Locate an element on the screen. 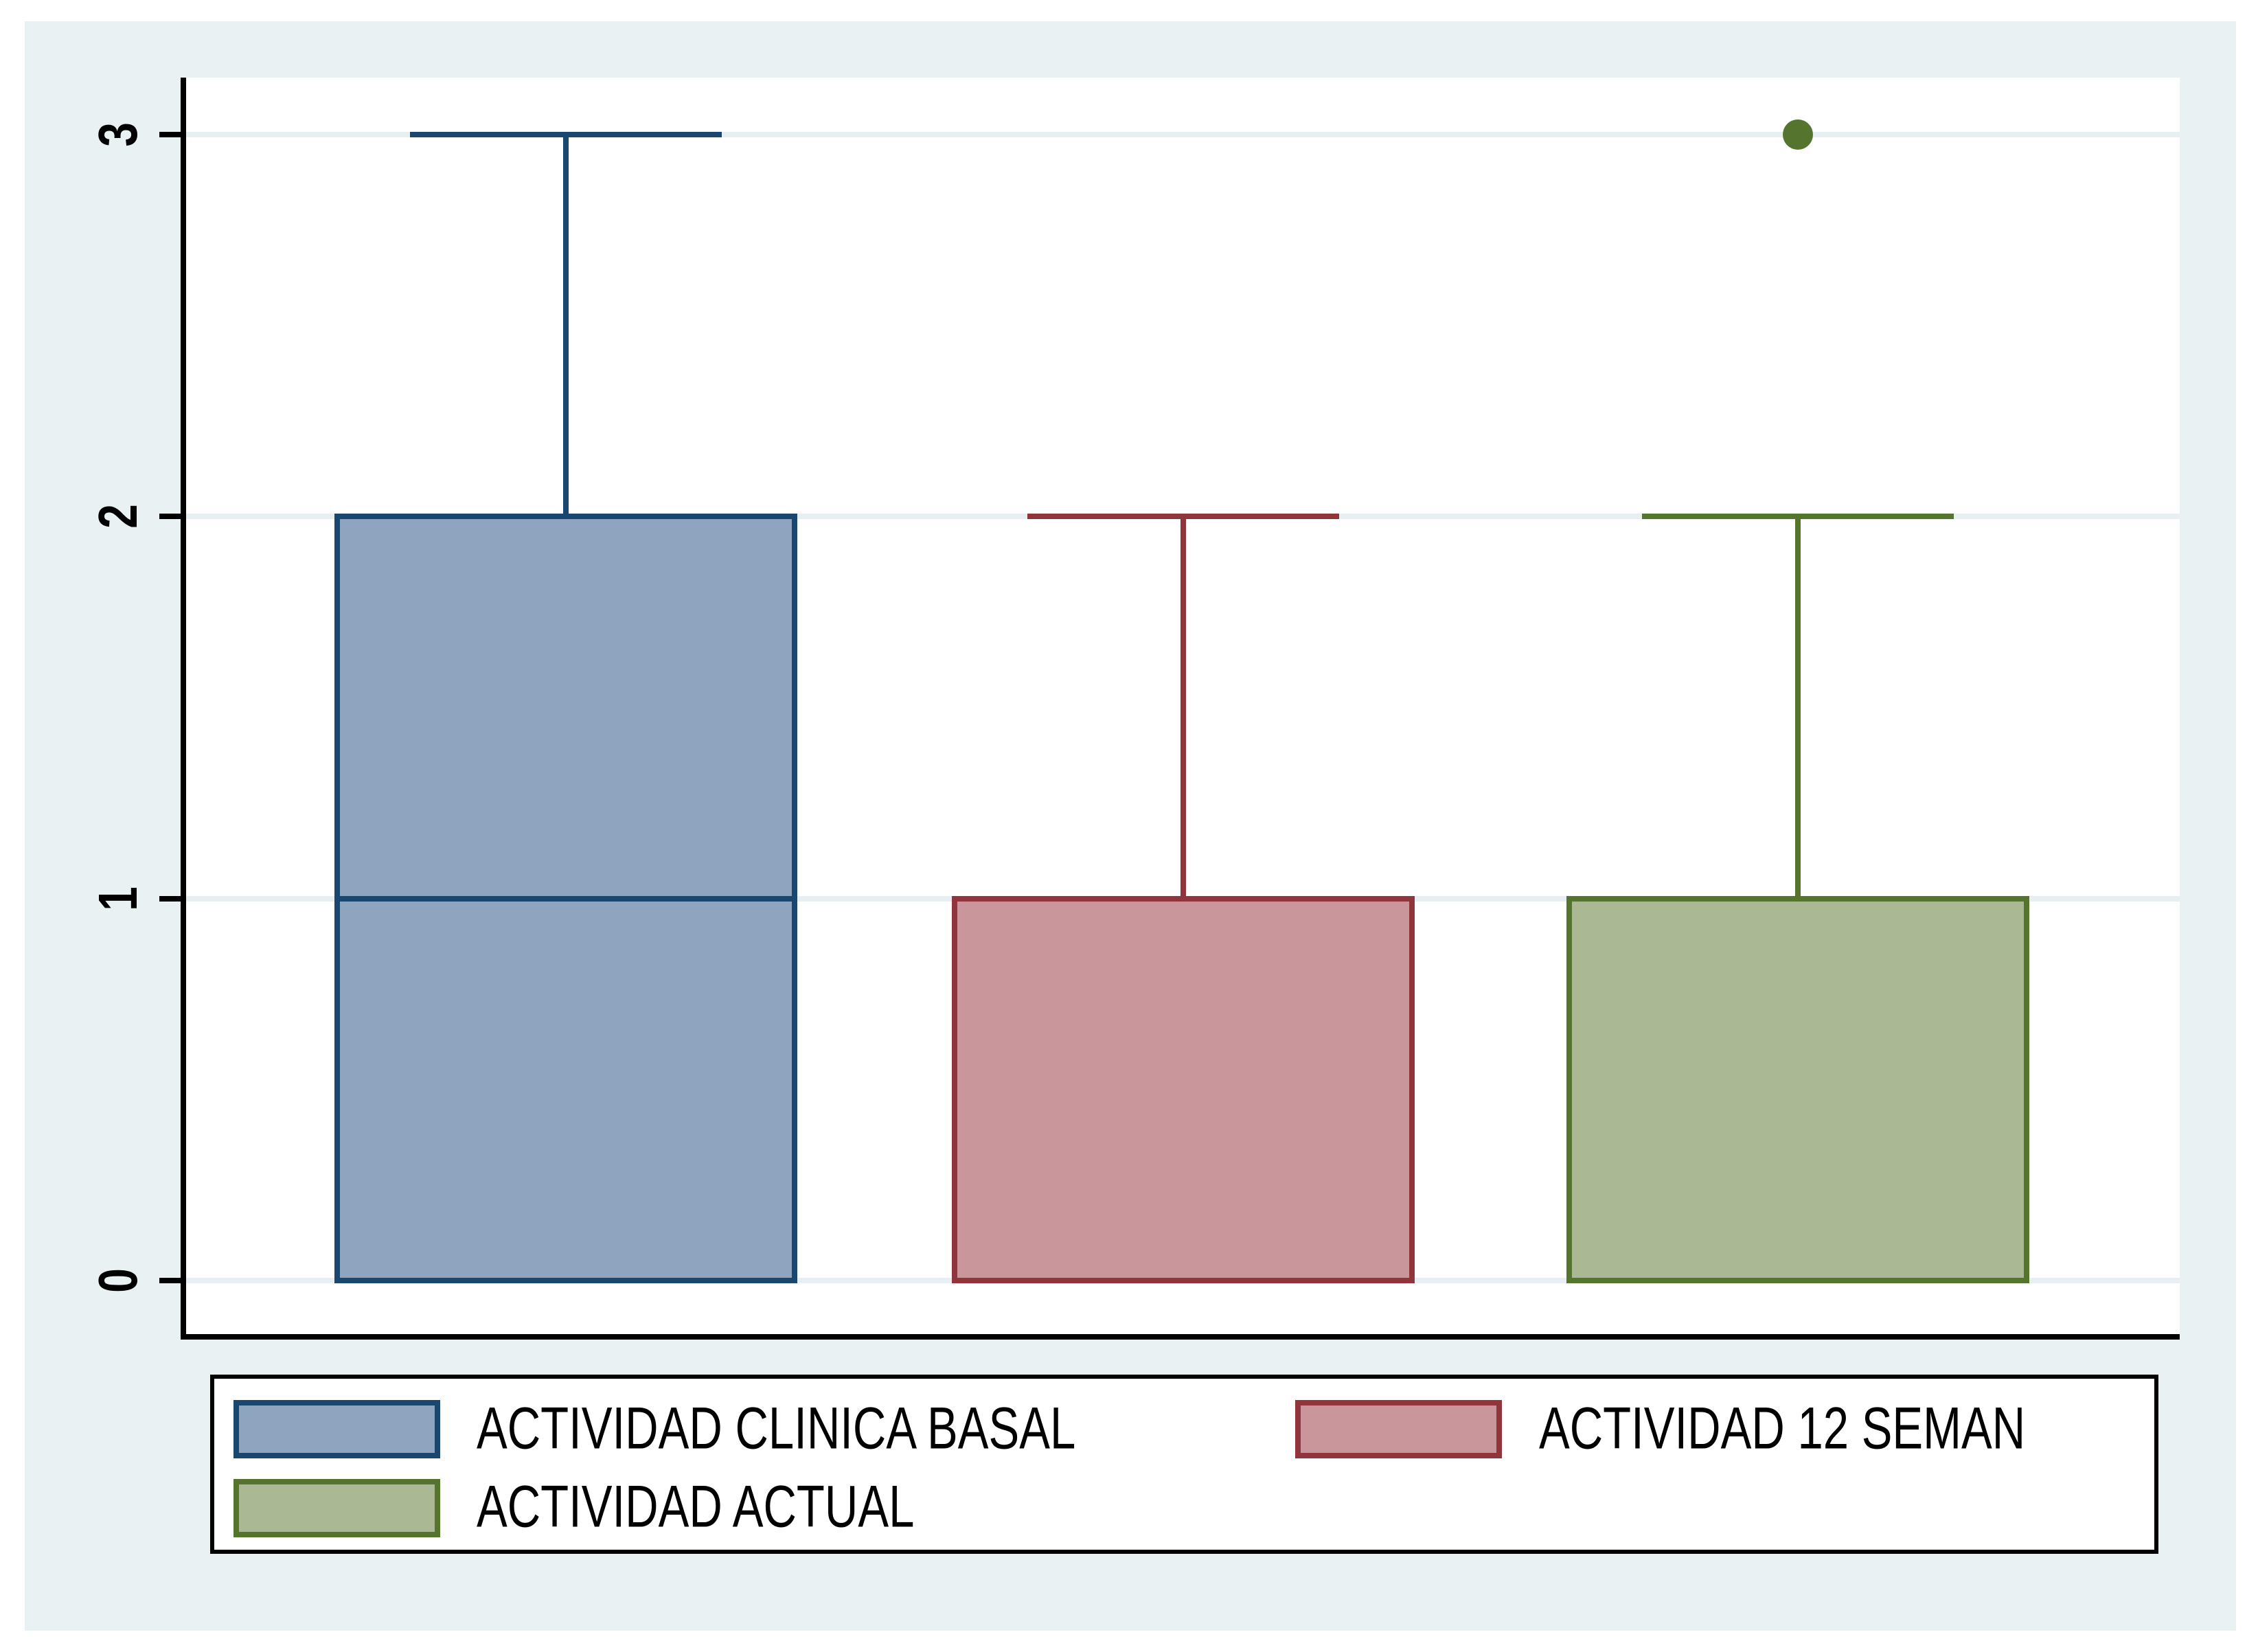 The width and height of the screenshot is (2258, 1652). legend-label: ACTIVIDAD ACTUAL is located at coordinates (696, 1506).